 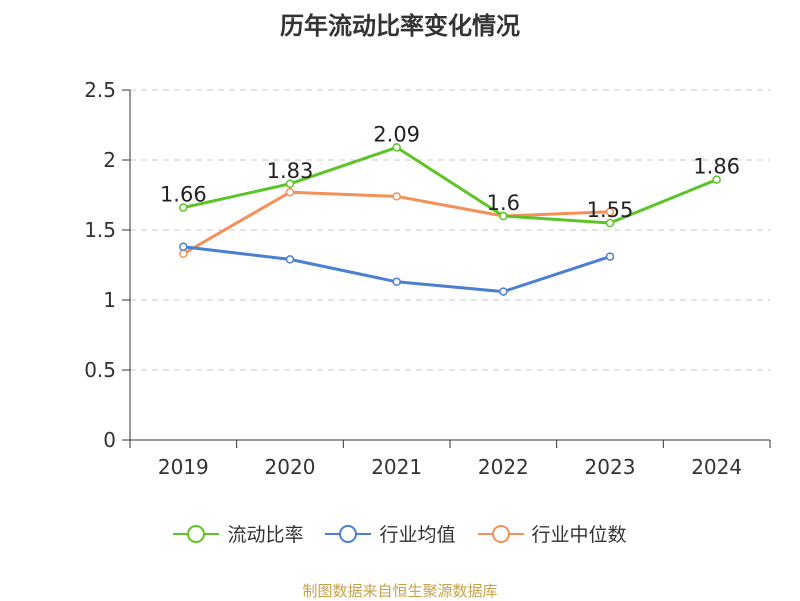 What do you see at coordinates (109, 160) in the screenshot?
I see `y-tick-label-4: 2` at bounding box center [109, 160].